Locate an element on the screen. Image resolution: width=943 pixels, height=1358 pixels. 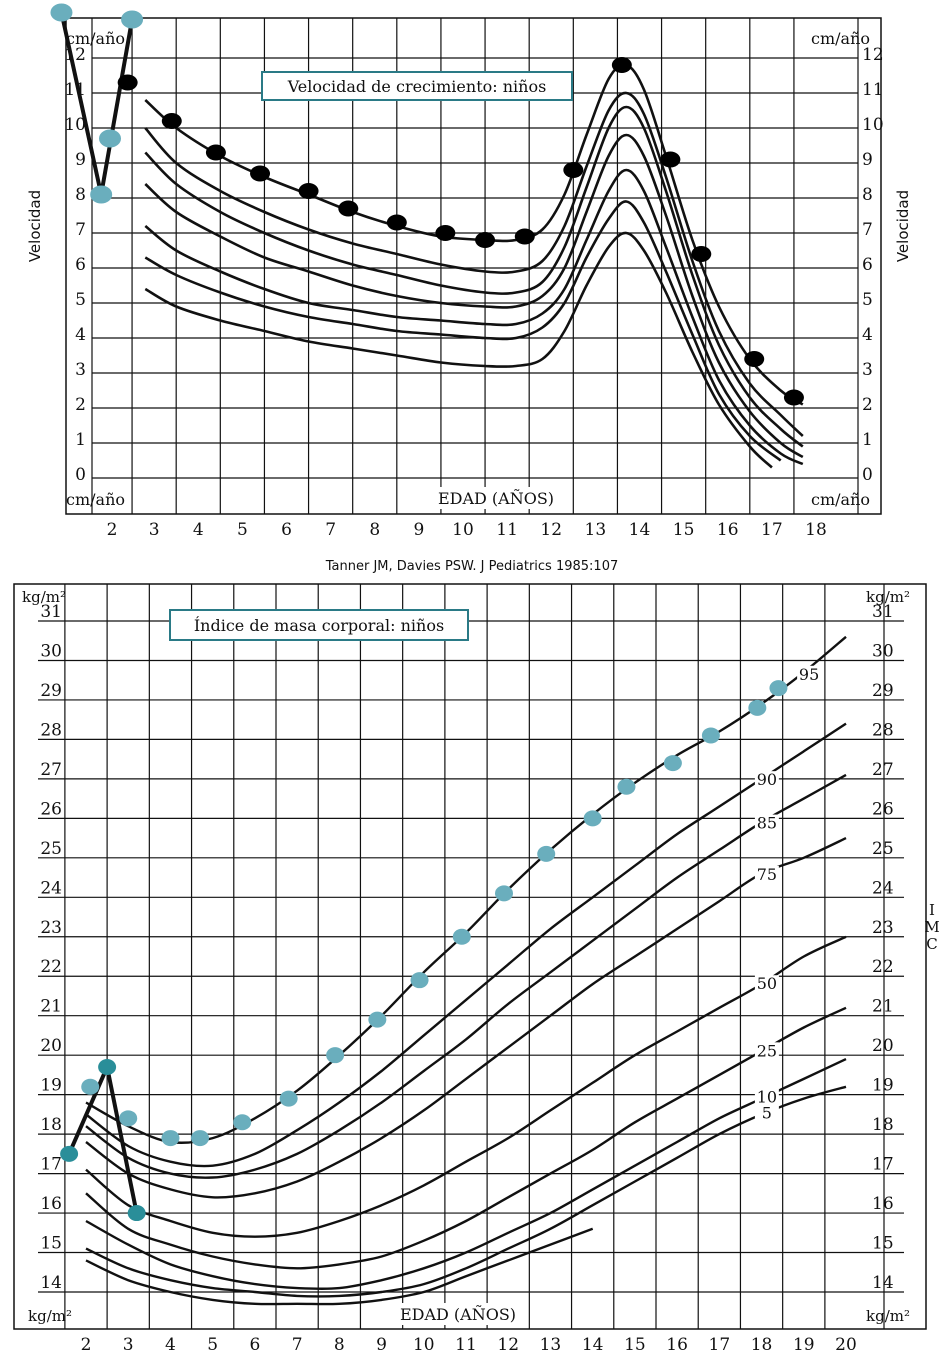
top-y-label-left: Velocidad is located at coordinates (35, 226).